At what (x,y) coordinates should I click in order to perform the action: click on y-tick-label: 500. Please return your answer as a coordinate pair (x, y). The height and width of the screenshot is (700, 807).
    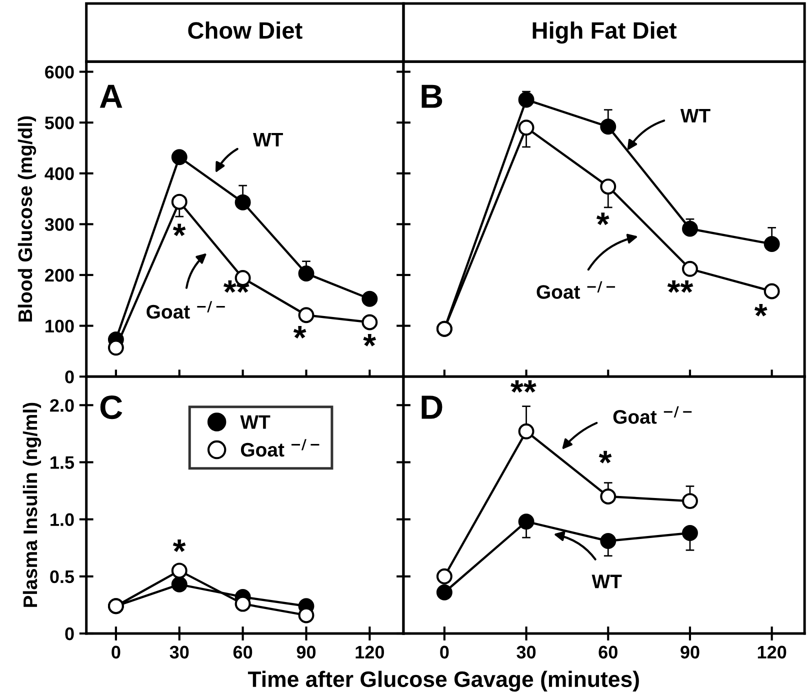
    Looking at the image, I should click on (59, 123).